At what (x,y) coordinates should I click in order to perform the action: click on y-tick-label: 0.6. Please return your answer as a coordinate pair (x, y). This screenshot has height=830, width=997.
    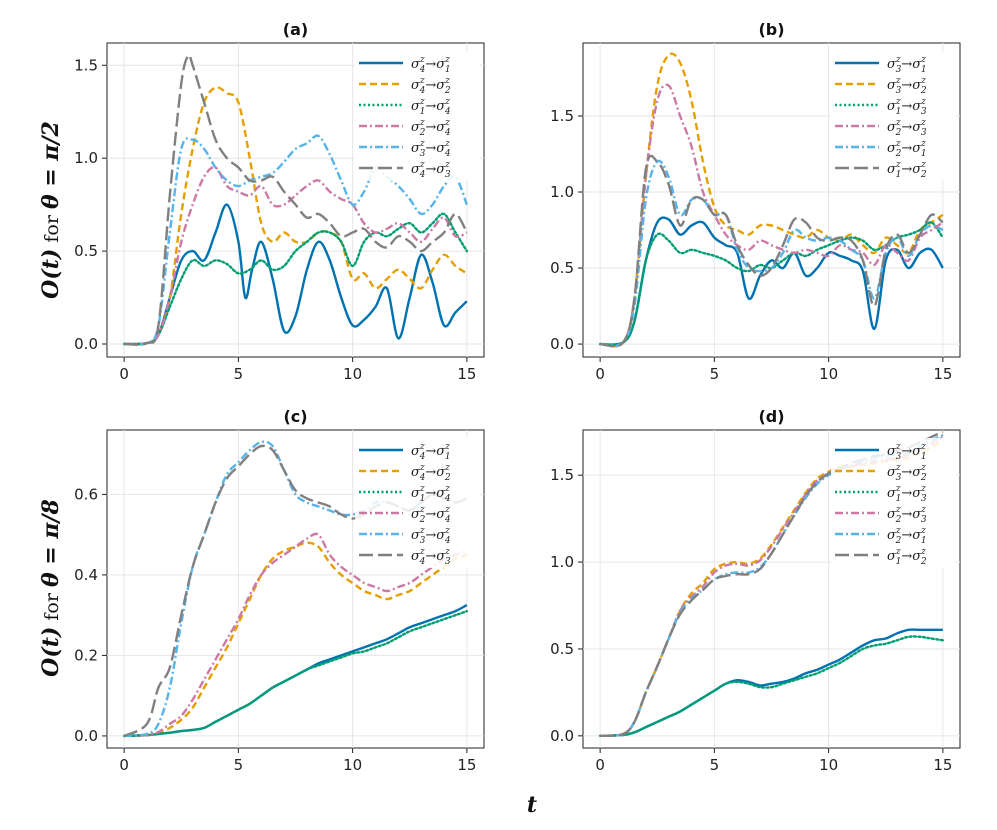
    Looking at the image, I should click on (86, 494).